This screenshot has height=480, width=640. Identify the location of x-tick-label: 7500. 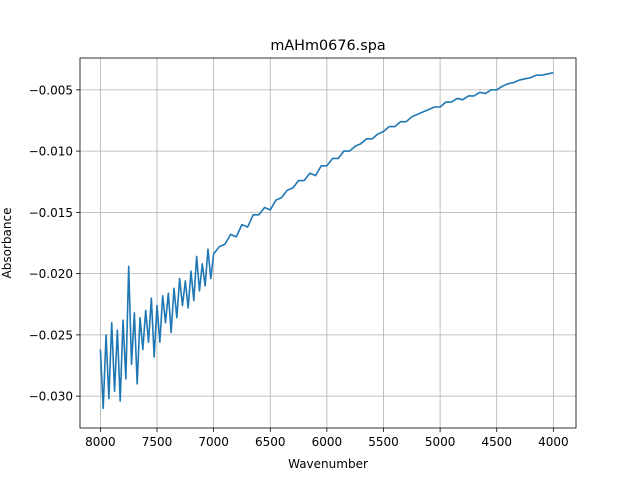
(157, 442).